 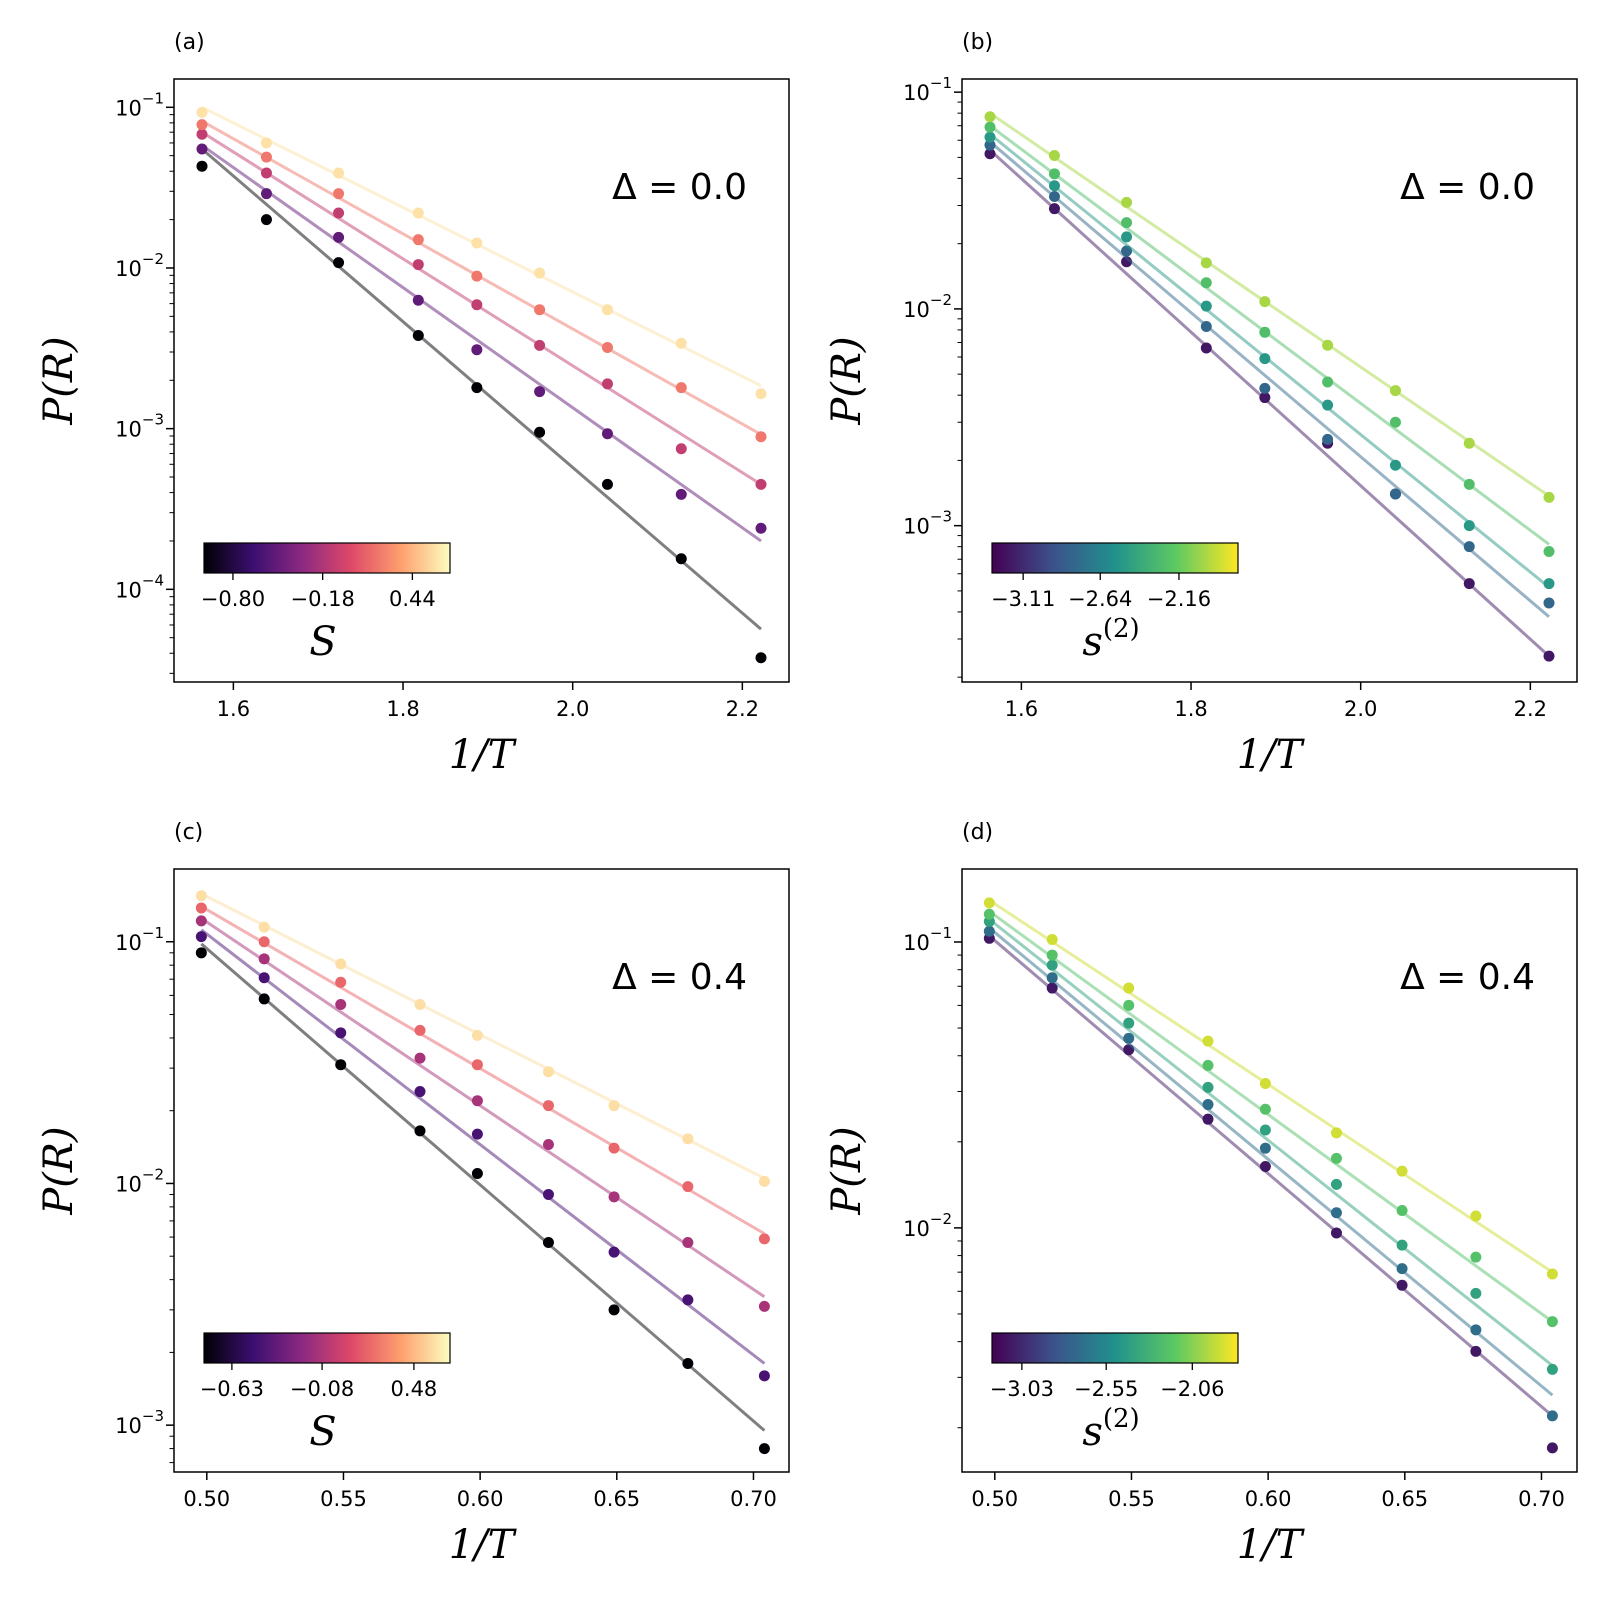 I want to click on axes-frame, so click(x=1269, y=1170).